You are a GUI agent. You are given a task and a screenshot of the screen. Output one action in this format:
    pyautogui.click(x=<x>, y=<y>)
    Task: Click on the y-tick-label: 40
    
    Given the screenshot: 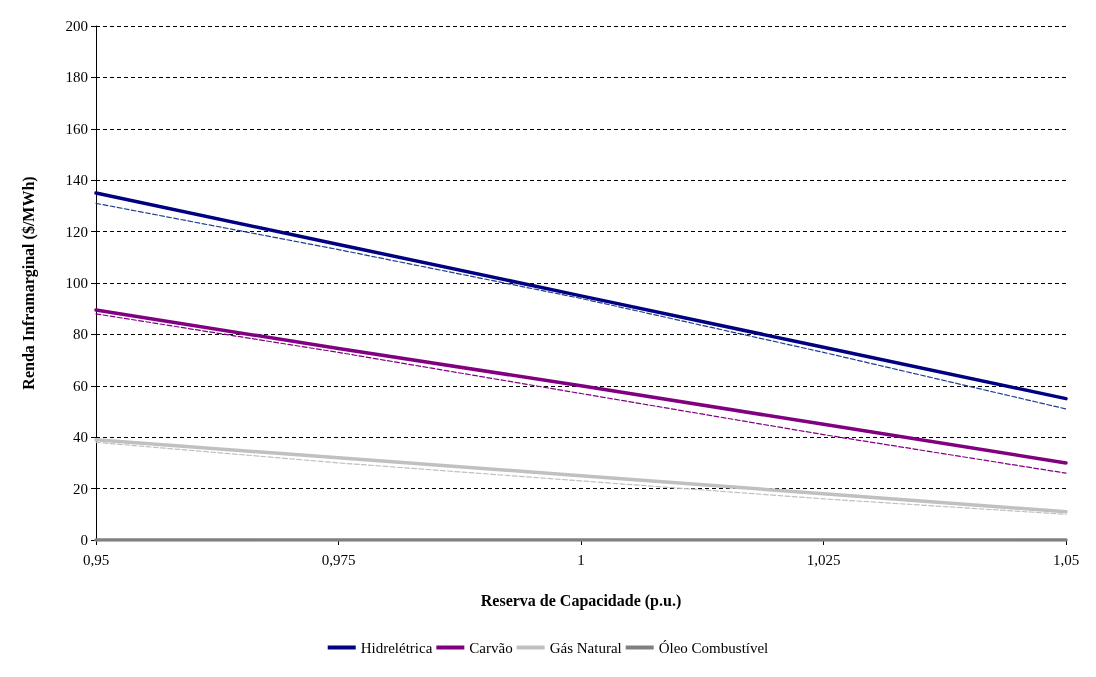 What is the action you would take?
    pyautogui.click(x=80, y=437)
    